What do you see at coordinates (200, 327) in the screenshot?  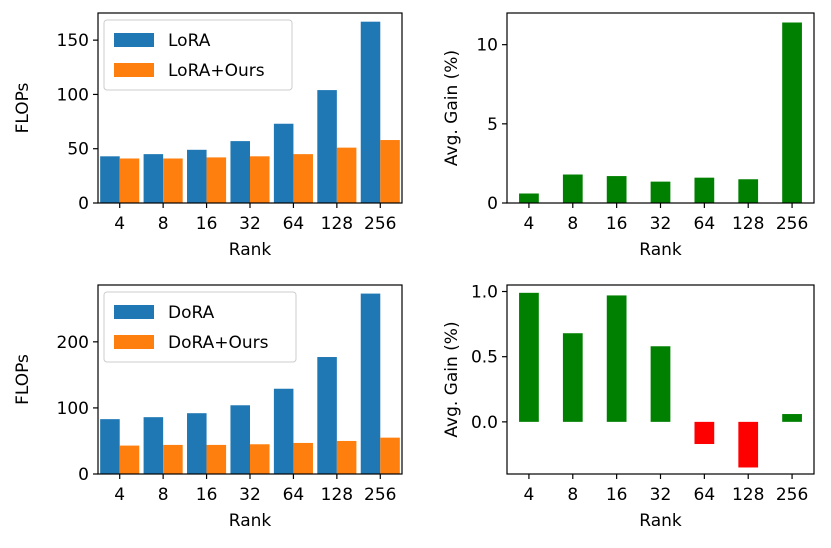 I see `legend: DoRA DoRA+Ours` at bounding box center [200, 327].